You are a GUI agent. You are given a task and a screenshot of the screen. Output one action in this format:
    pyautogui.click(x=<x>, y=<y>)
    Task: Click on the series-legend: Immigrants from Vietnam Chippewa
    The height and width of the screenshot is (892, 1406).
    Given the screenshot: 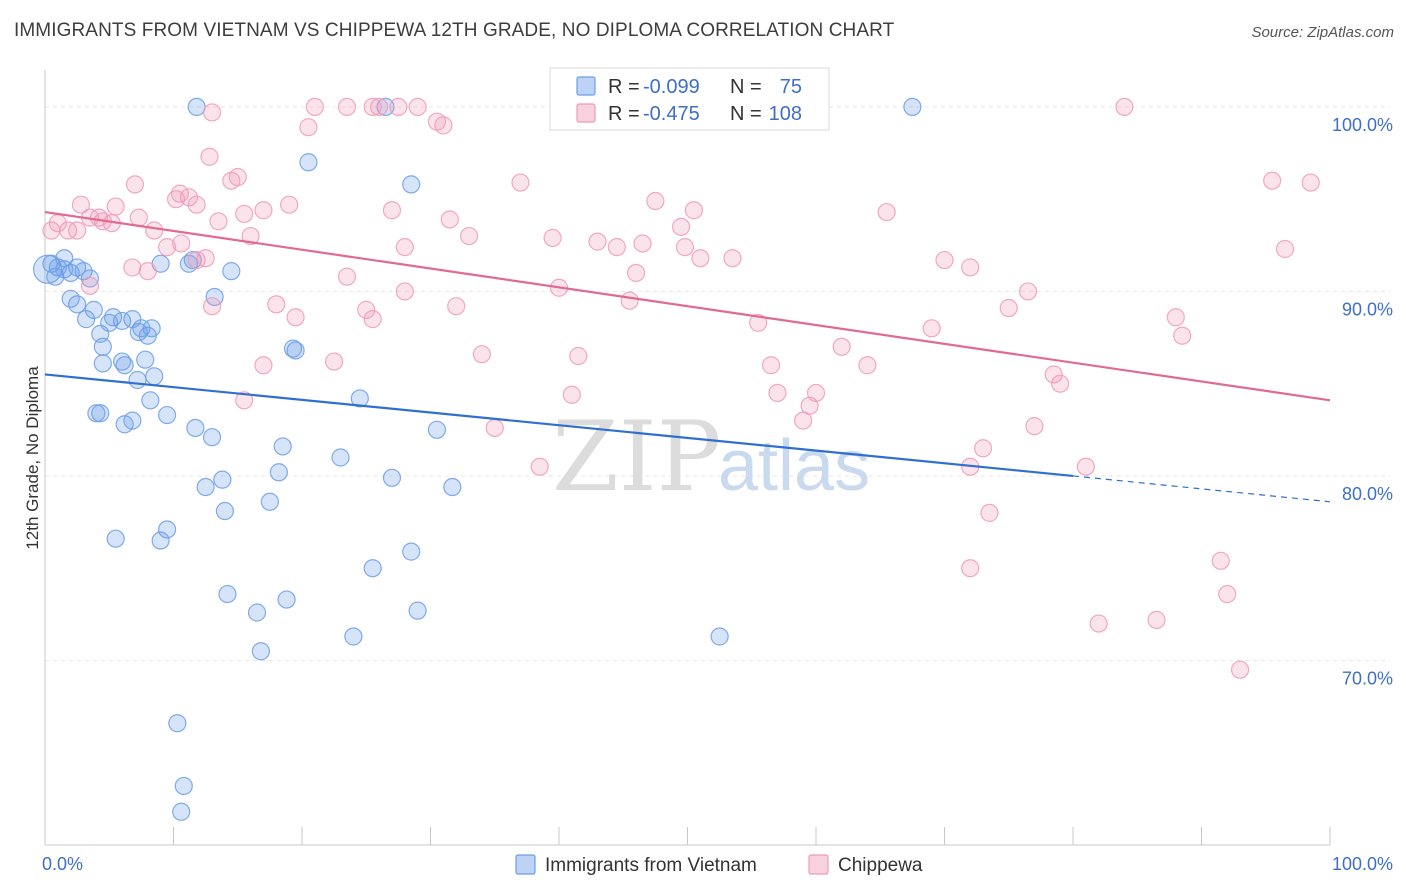 What is the action you would take?
    pyautogui.click(x=719, y=865)
    